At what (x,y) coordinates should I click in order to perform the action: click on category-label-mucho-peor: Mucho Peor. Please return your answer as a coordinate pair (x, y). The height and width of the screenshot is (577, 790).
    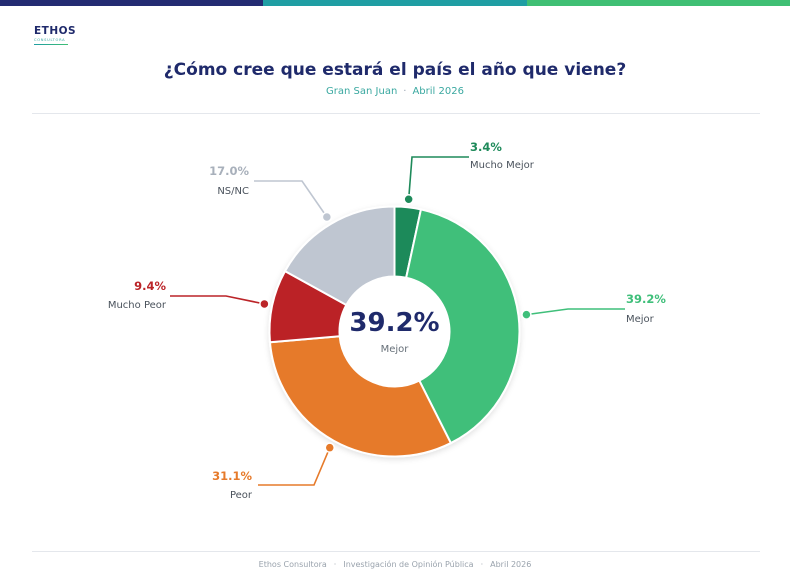
    Looking at the image, I should click on (137, 305).